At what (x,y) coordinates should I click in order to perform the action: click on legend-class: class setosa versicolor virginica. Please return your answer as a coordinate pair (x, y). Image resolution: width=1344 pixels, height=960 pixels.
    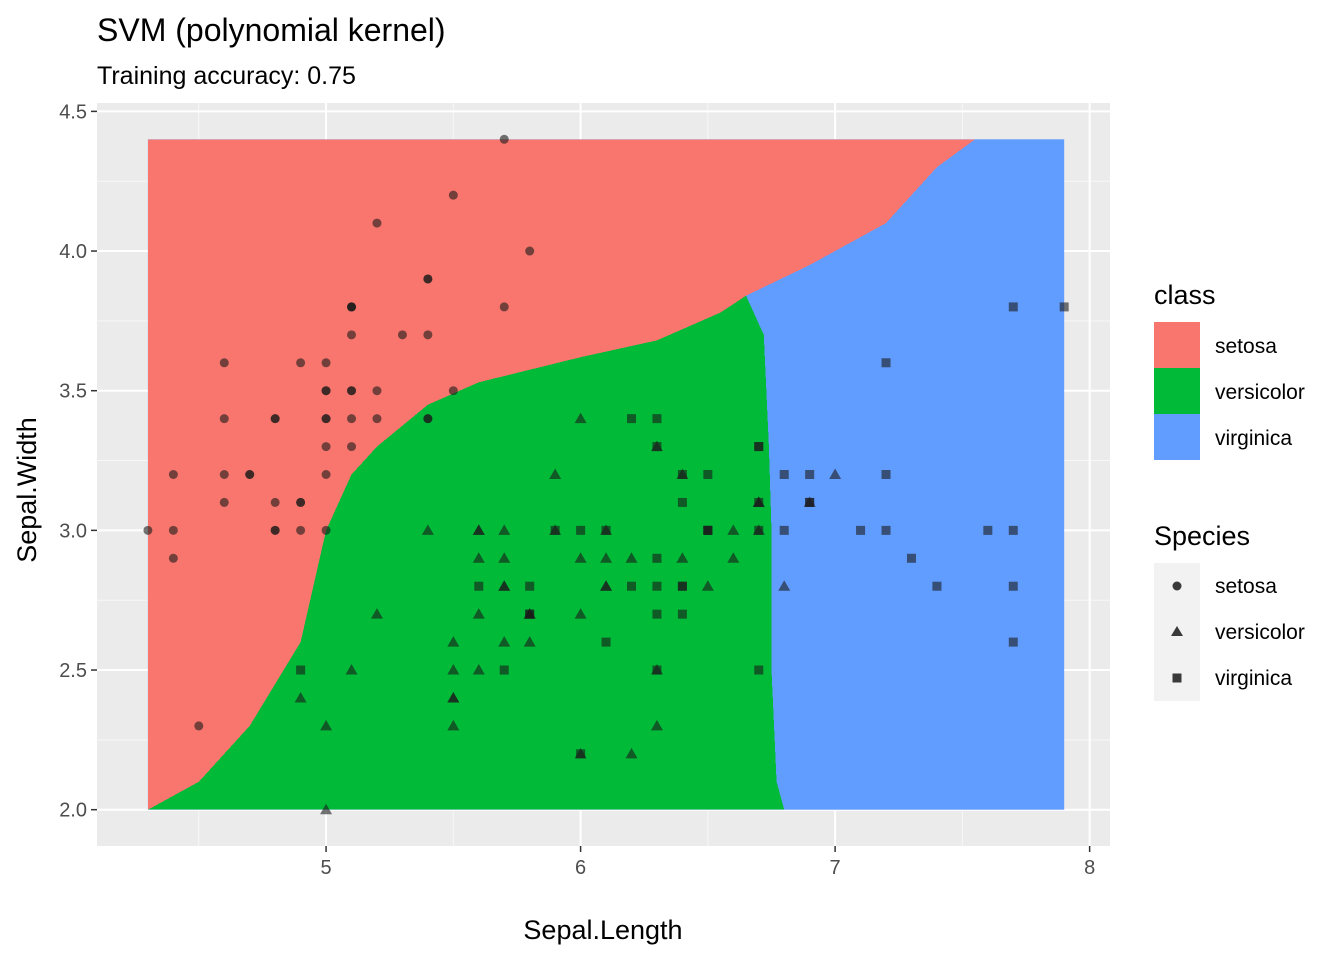
    Looking at the image, I should click on (1229, 370).